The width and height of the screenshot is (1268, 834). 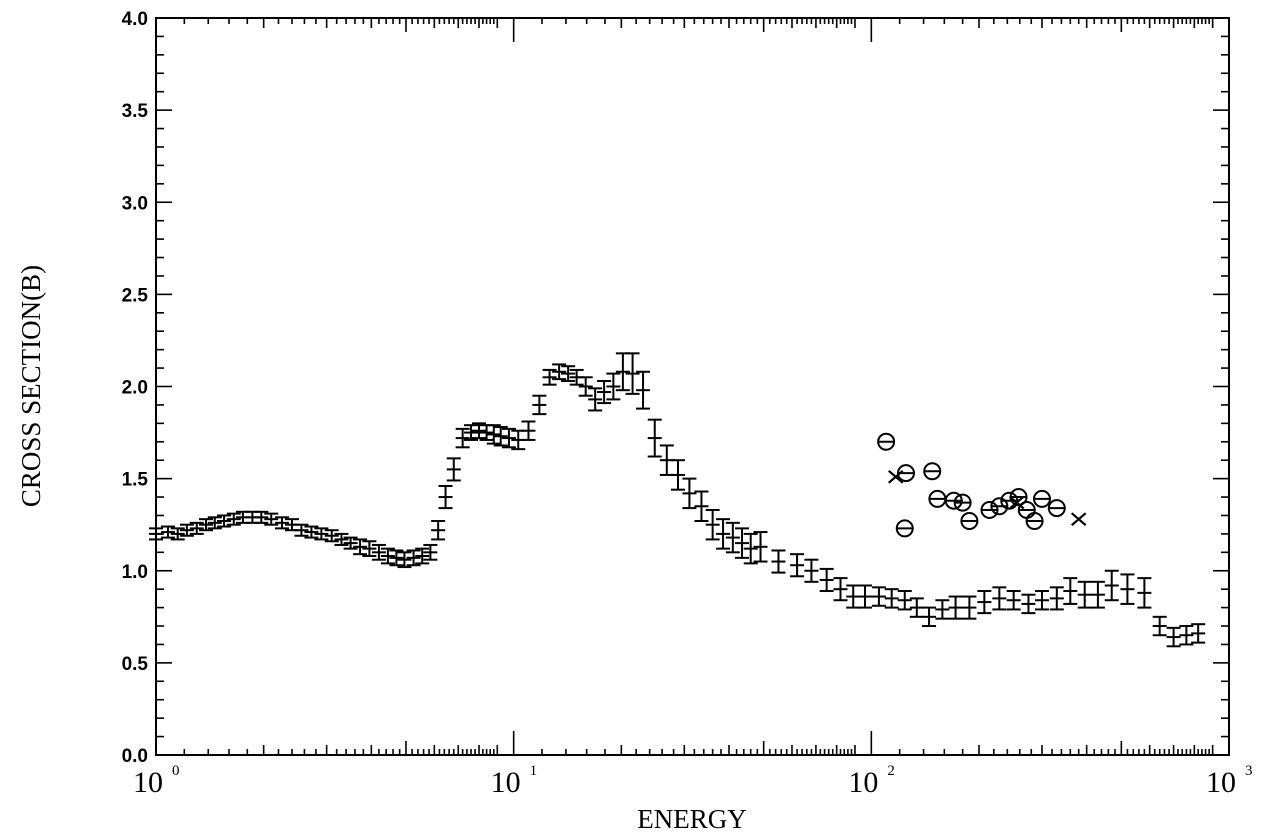 I want to click on y-tick-label: 3.0, so click(x=135, y=203).